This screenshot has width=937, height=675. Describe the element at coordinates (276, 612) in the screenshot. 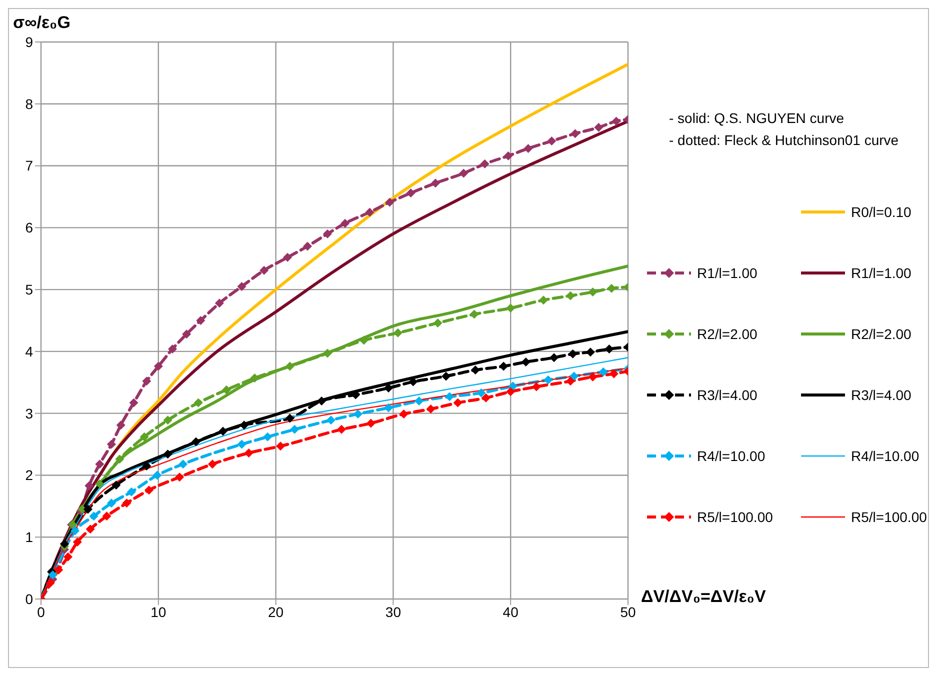

I see `x-tick-label: 20` at that location.